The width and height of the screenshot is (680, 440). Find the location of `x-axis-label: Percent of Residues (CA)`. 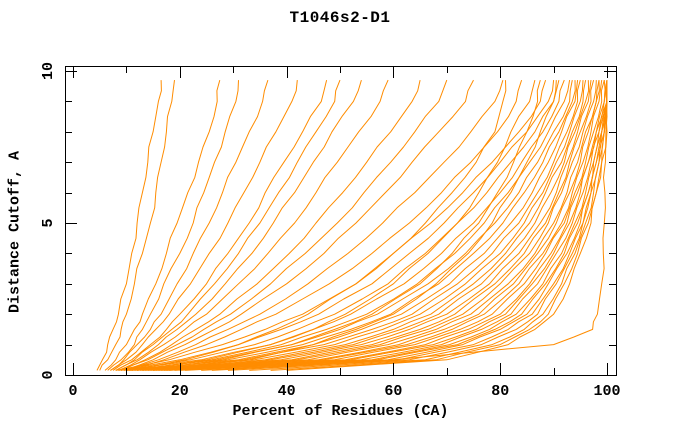

x-axis-label: Percent of Residues (CA) is located at coordinates (340, 411).